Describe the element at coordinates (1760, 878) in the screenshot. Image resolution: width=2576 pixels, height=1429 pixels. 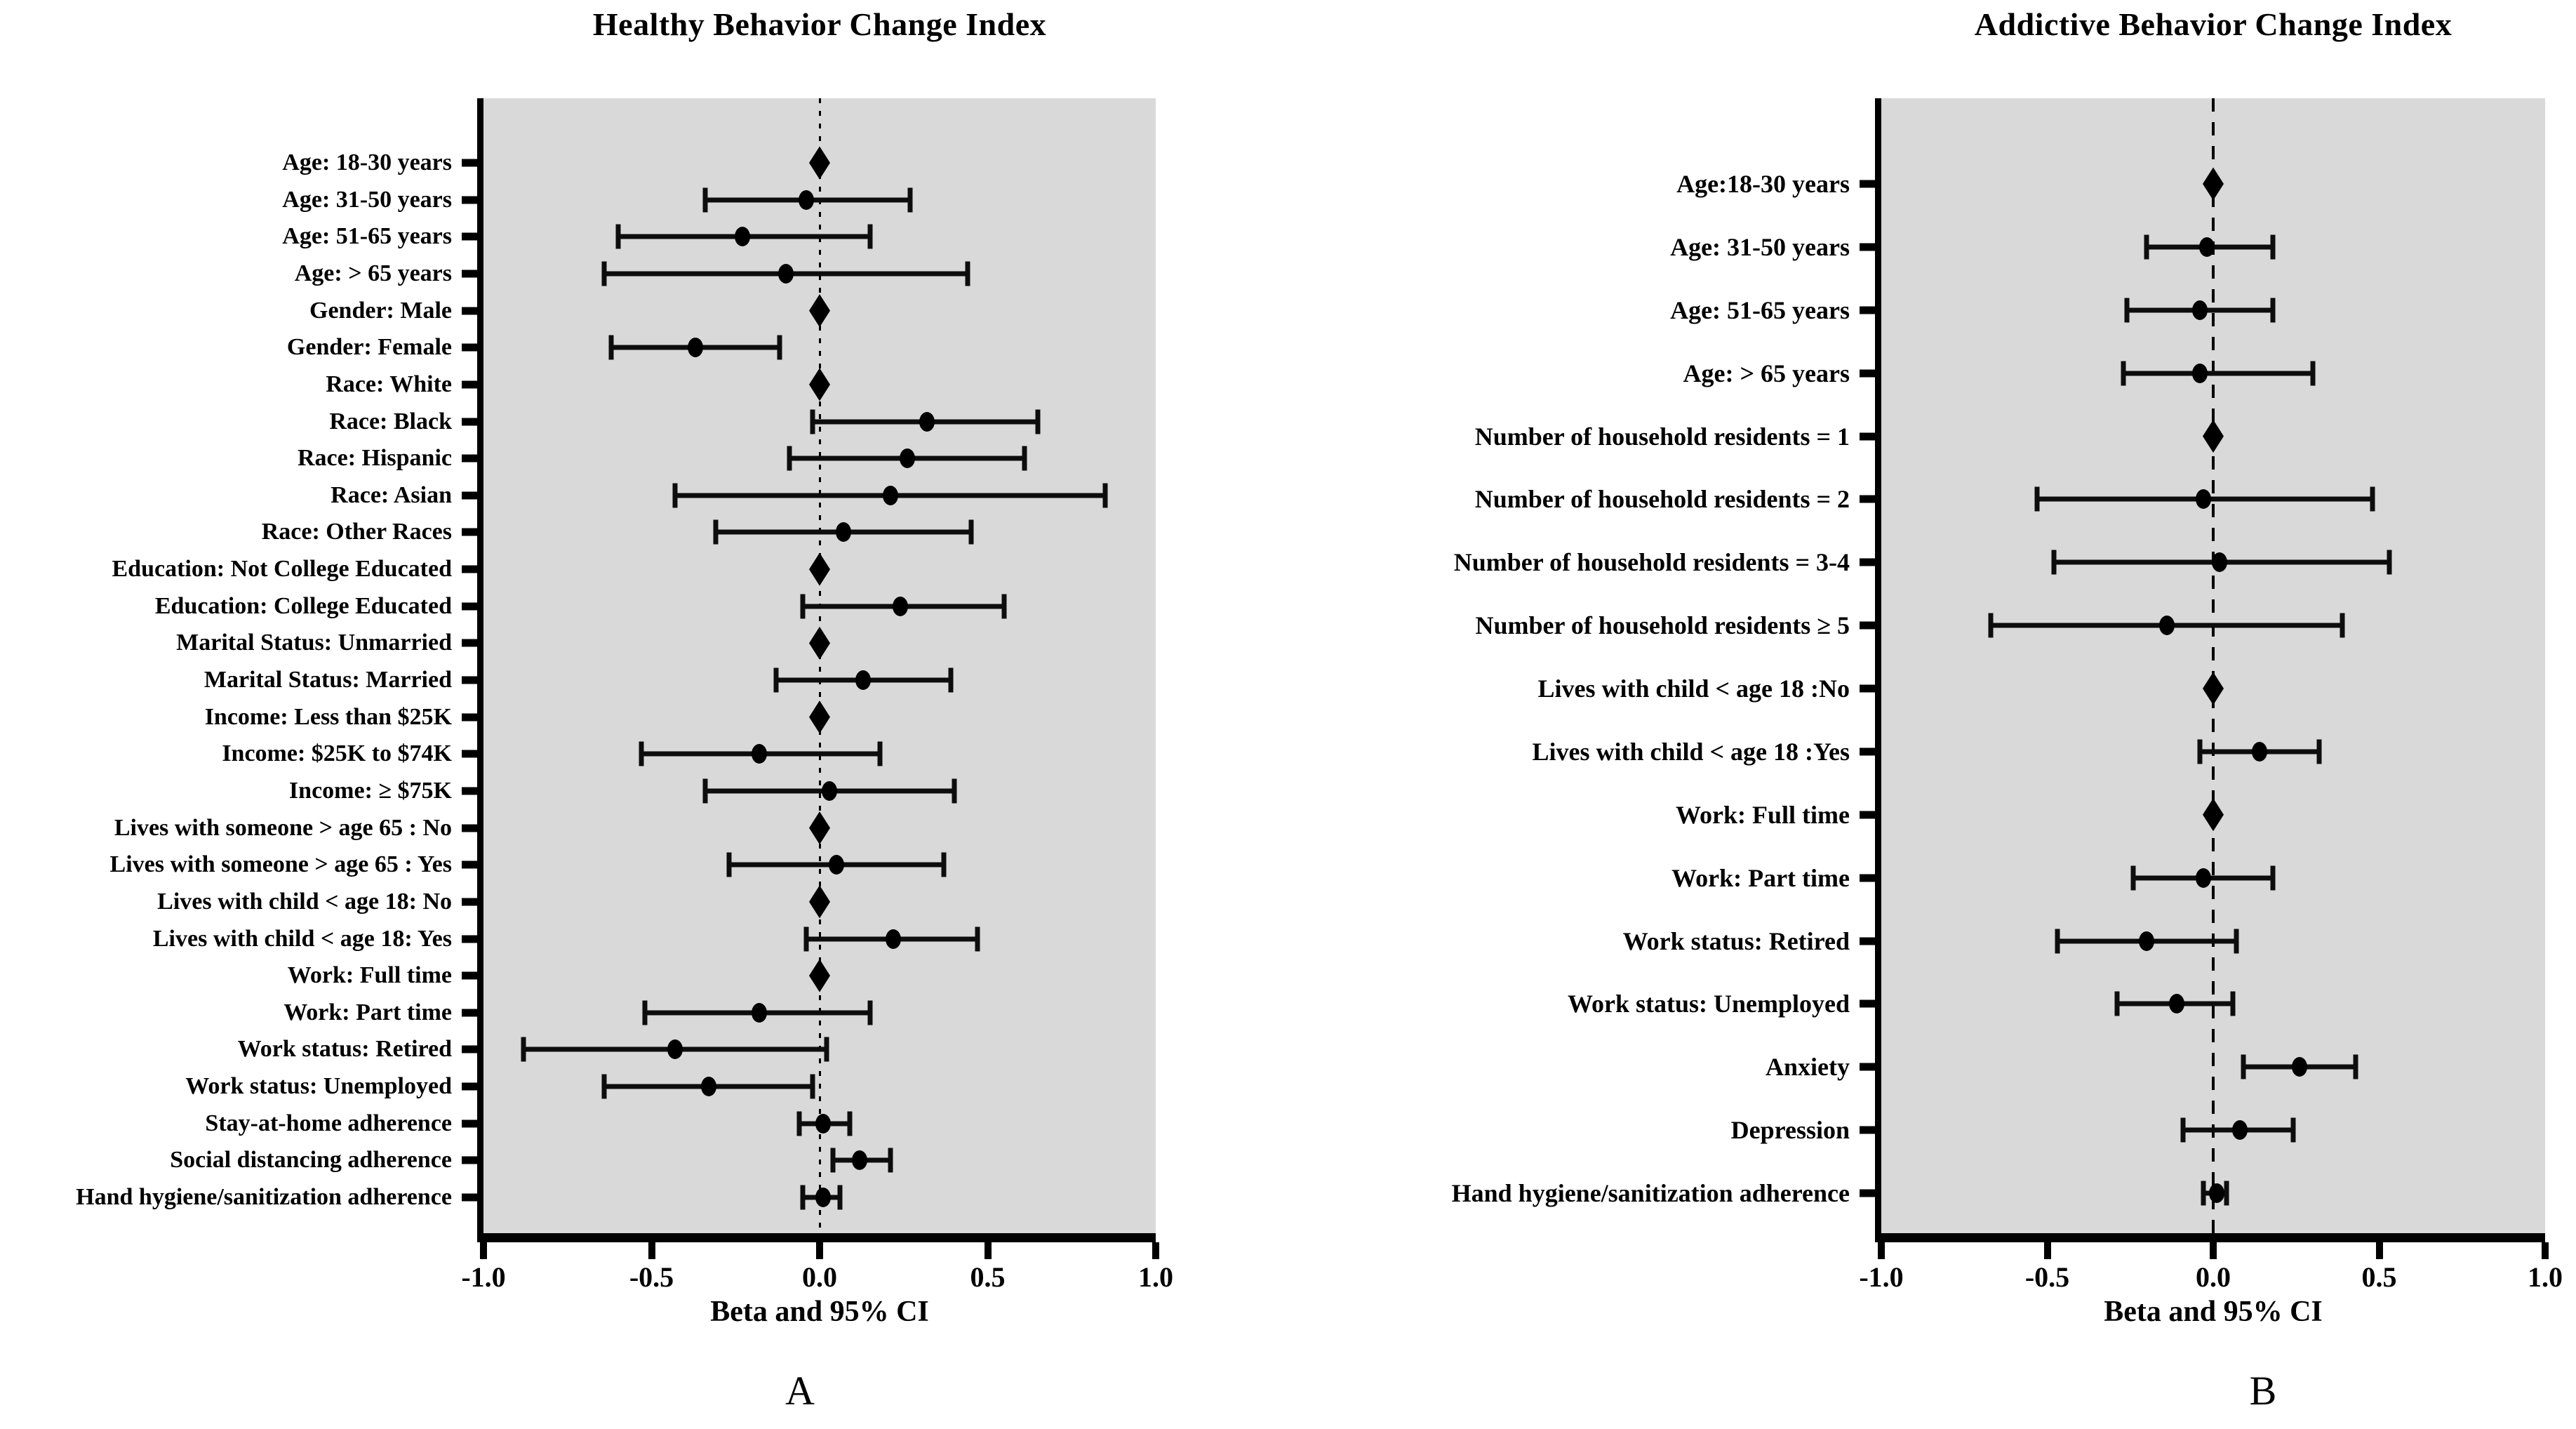
I see `row-label: Work: Part time` at that location.